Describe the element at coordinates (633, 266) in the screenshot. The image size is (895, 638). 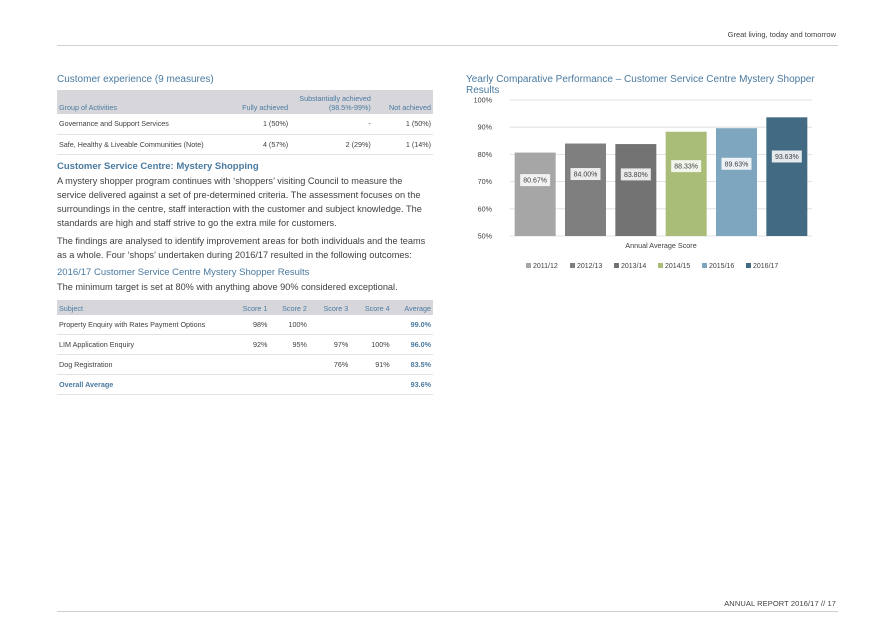
I see `legend-entry: 2013/14` at that location.